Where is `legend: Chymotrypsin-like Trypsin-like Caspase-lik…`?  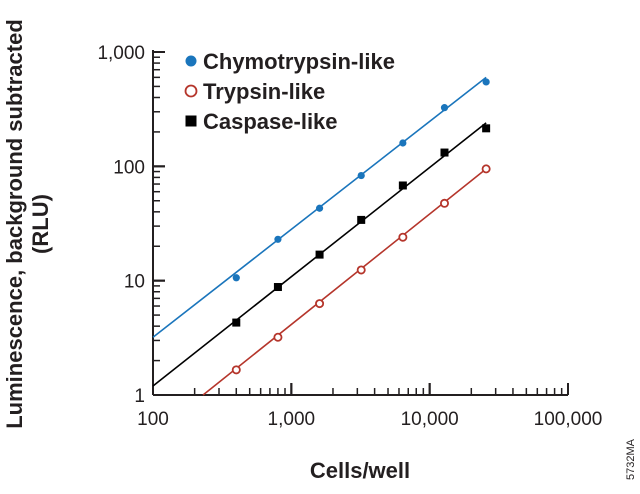 legend: Chymotrypsin-like Trypsin-like Caspase-lik… is located at coordinates (289, 91).